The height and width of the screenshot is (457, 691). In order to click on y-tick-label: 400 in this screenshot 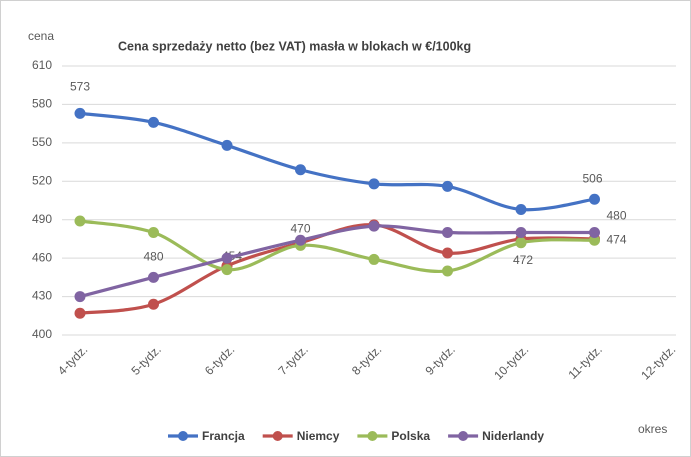, I will do `click(42, 334)`.